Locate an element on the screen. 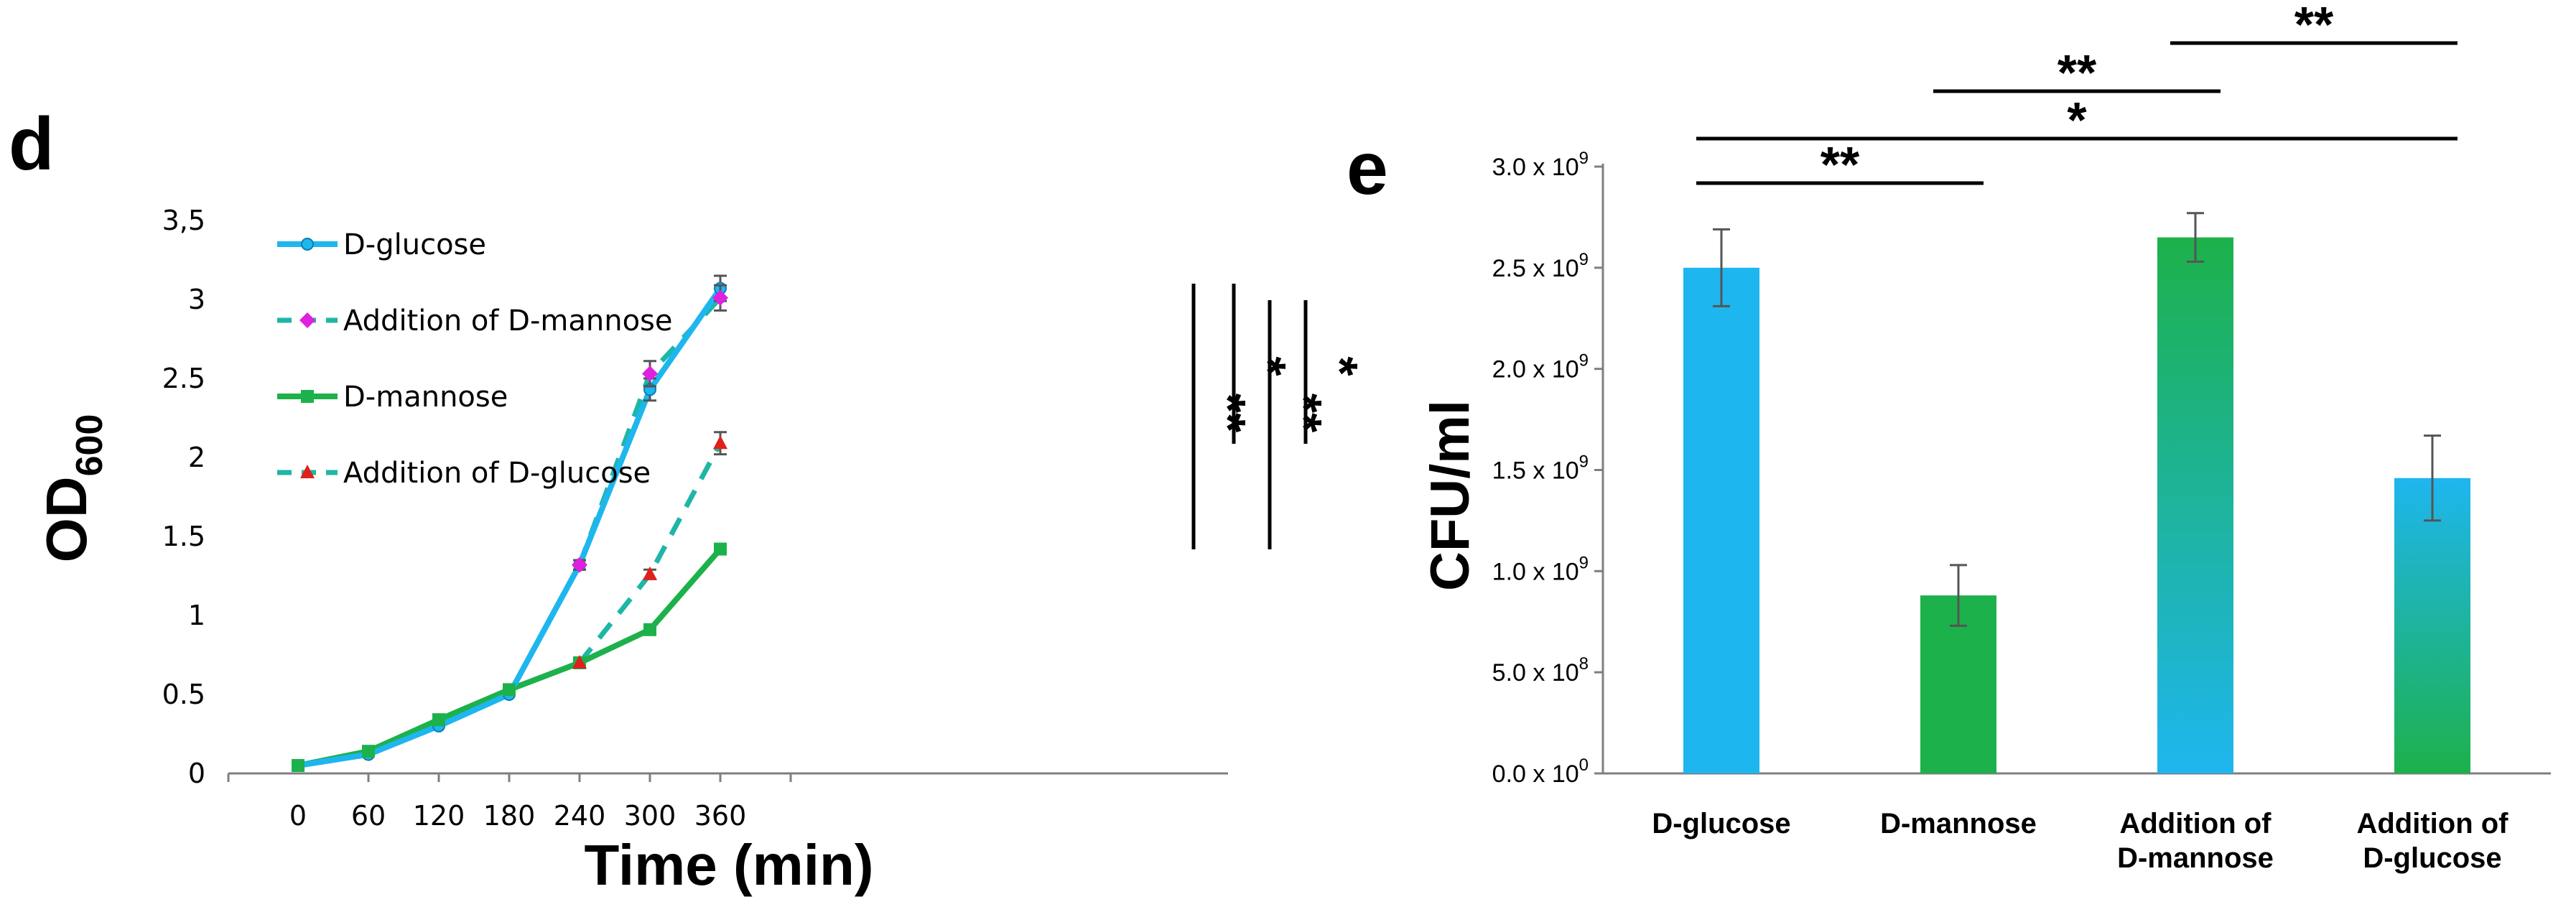 The width and height of the screenshot is (2576, 912). category-label: D-mannose is located at coordinates (1959, 823).